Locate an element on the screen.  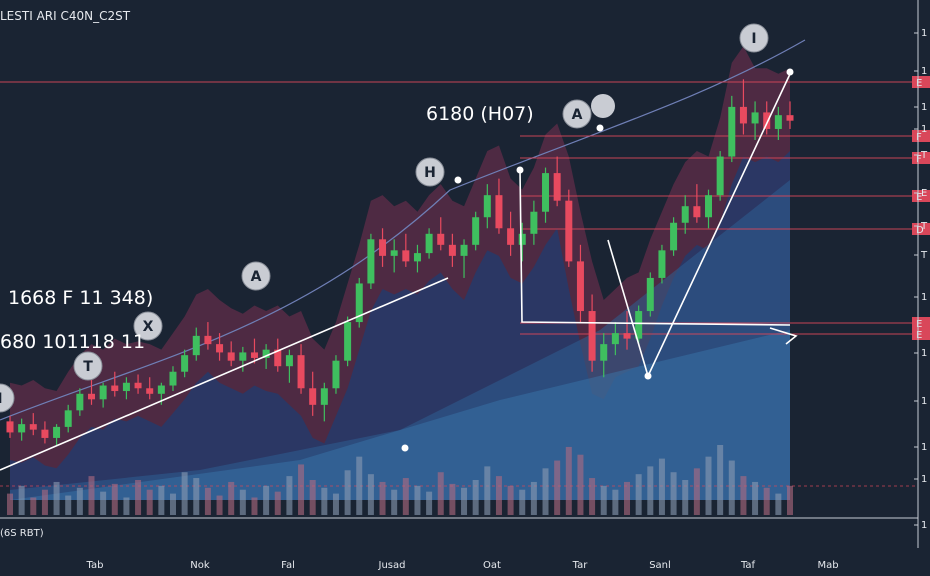
bracket-line is located at coordinates (655, 247).